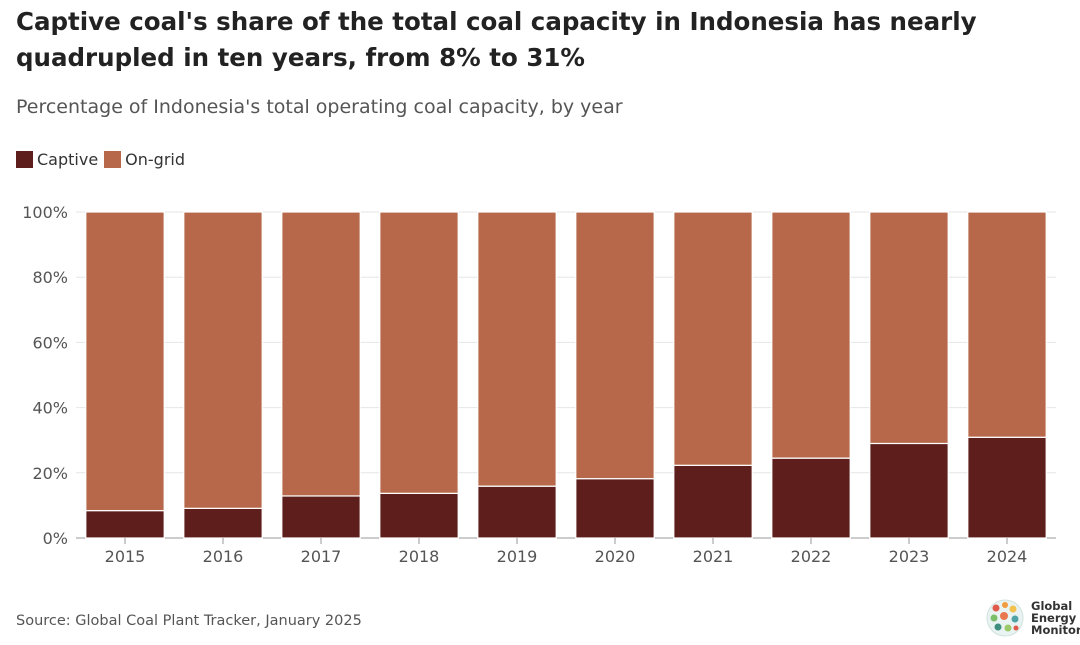 The height and width of the screenshot is (645, 1080). What do you see at coordinates (45, 375) in the screenshot?
I see `y-axis-ticks: 0% 20% 40% 60% 80% 100%` at bounding box center [45, 375].